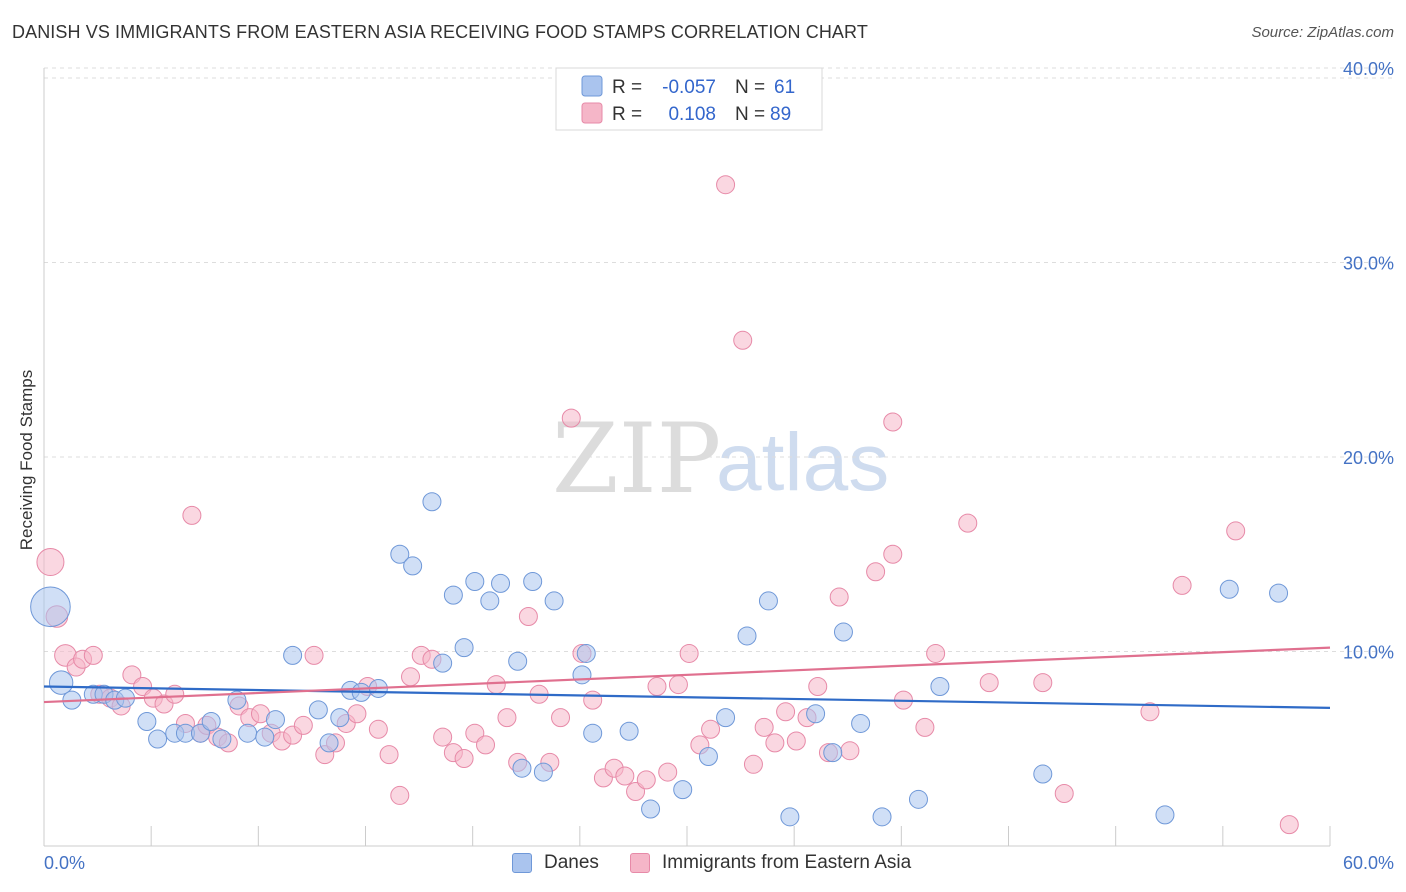 The image size is (1406, 892). I want to click on watermark-zip: ZIP, so click(636, 459).